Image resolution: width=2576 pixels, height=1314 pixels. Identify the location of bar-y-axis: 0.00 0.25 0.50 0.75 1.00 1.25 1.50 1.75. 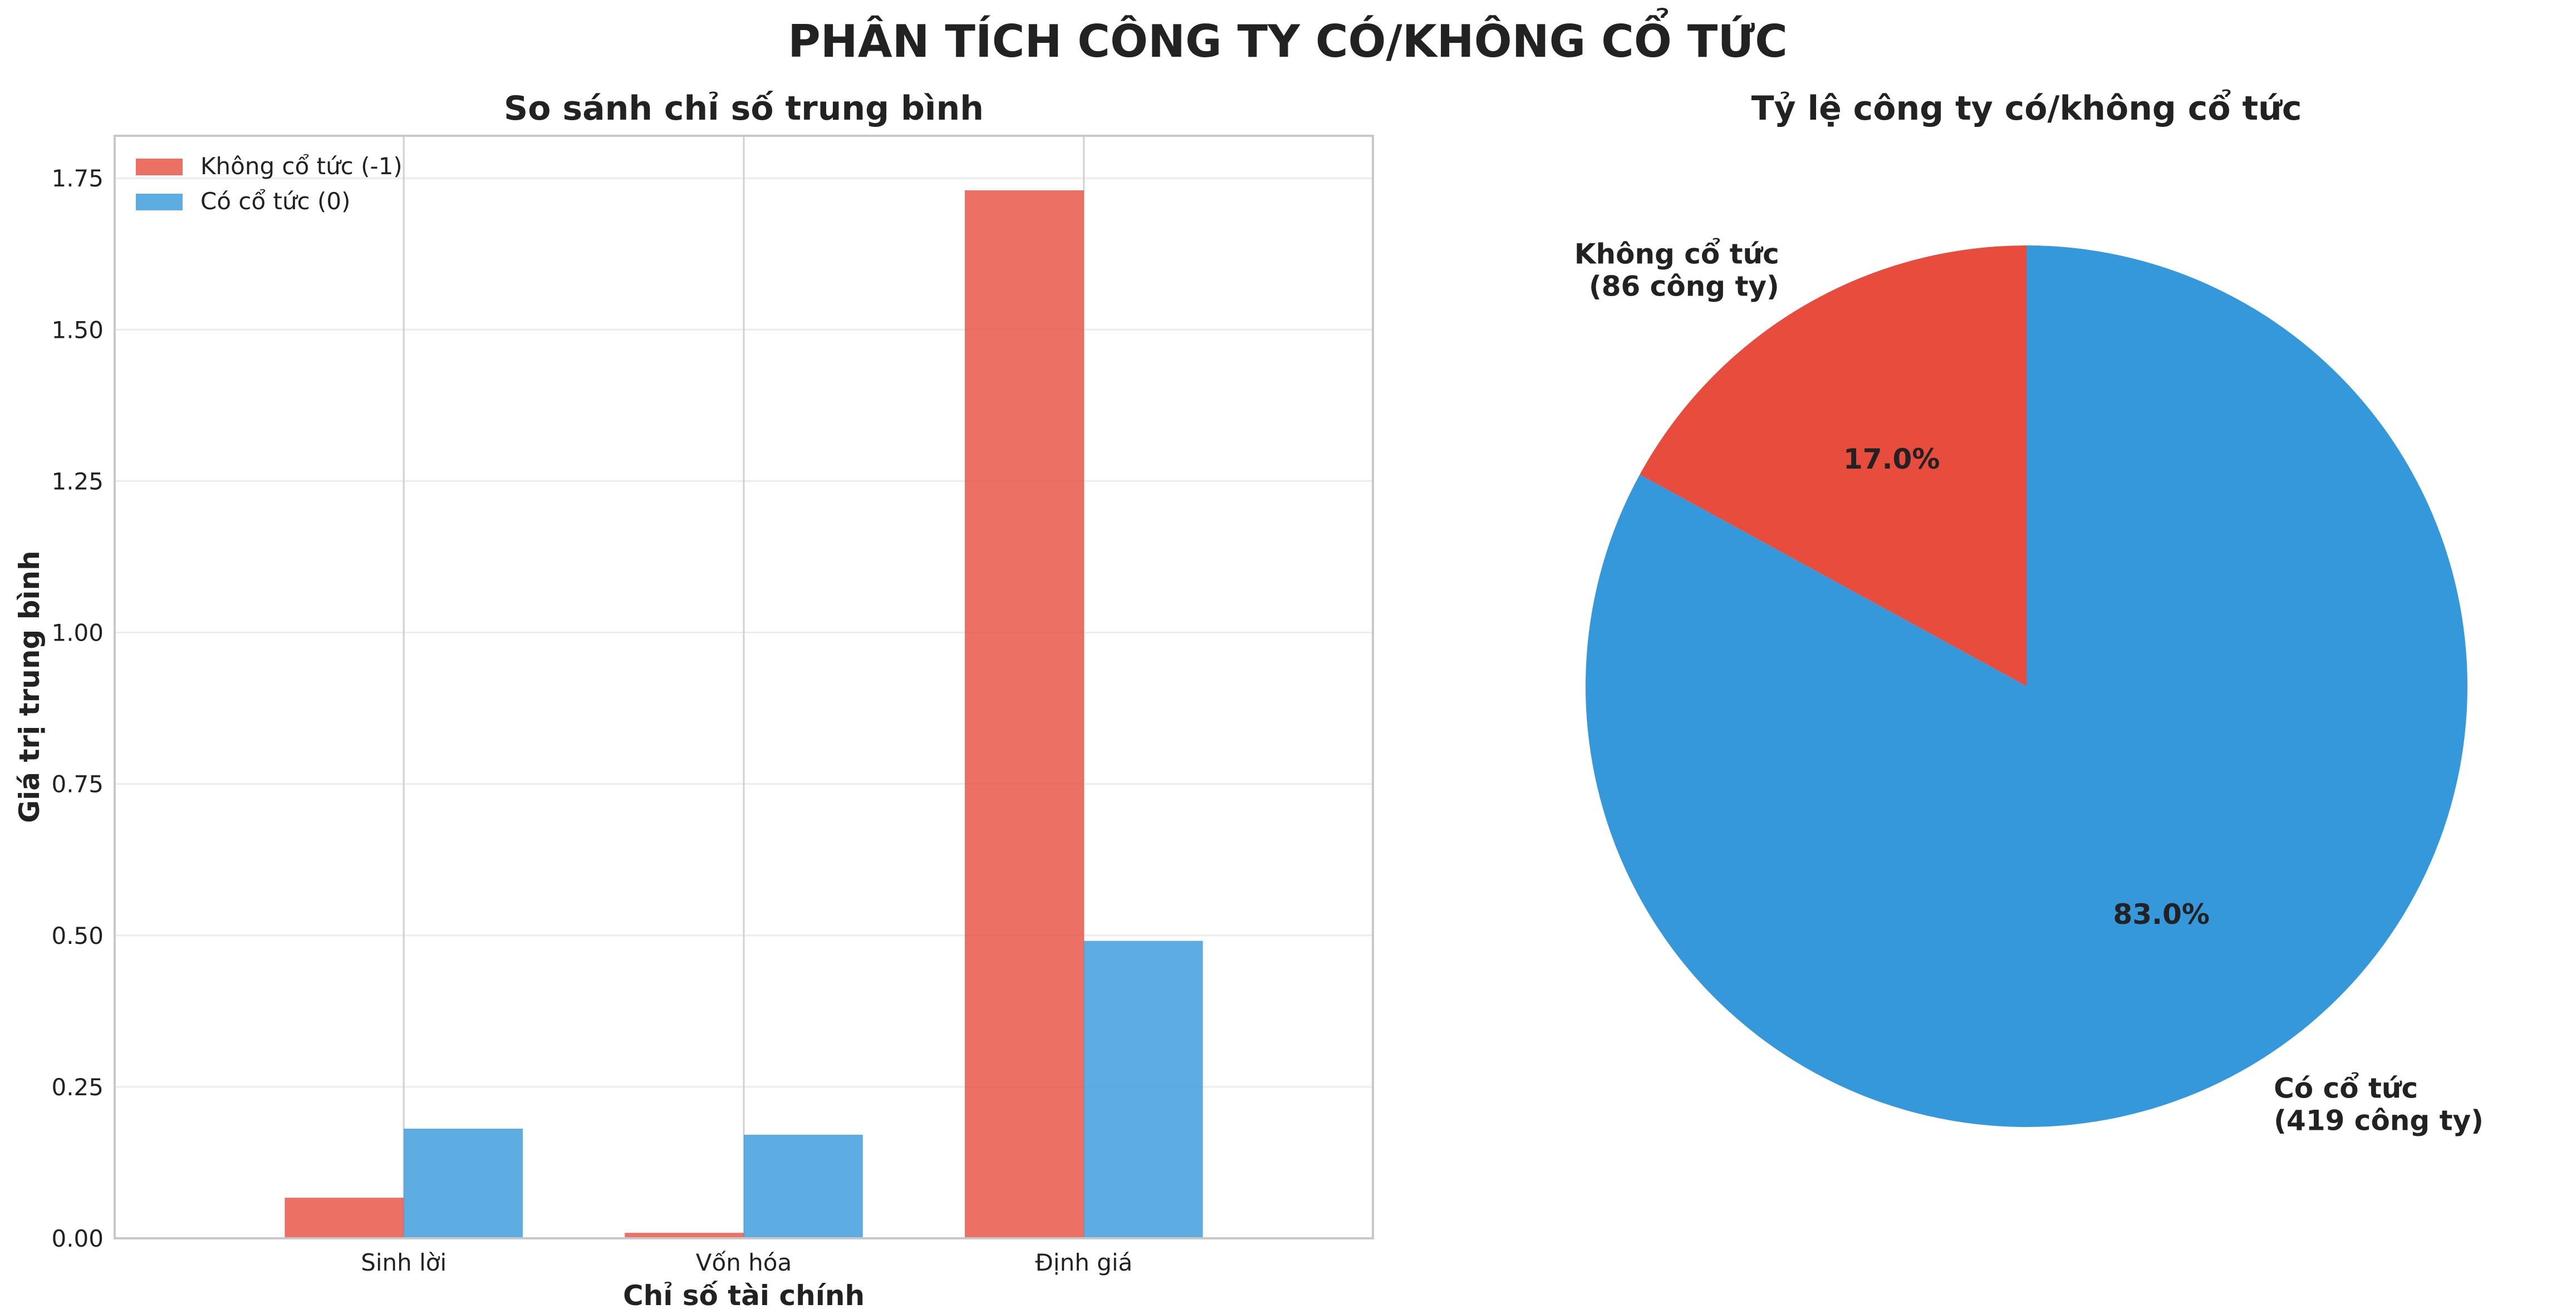
(77, 708).